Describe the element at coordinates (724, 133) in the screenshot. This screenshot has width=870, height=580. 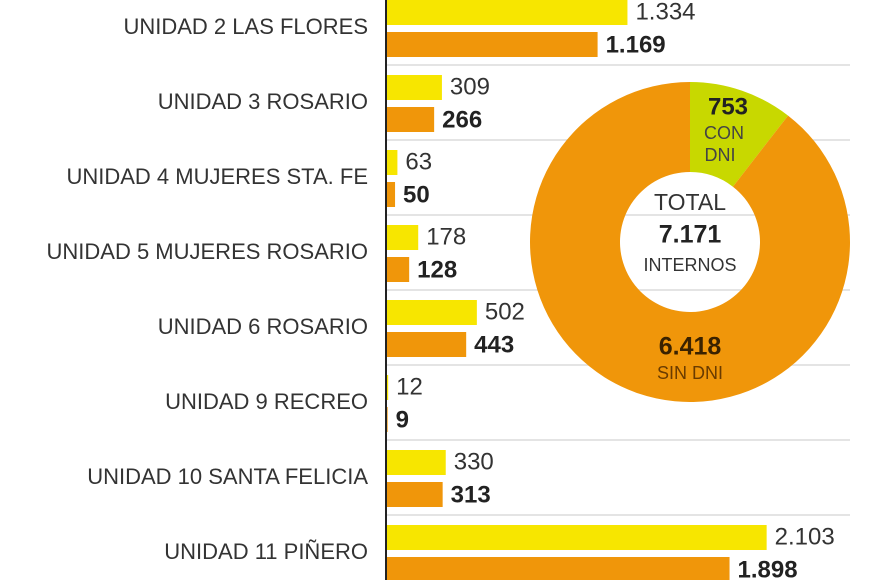
I see `slice-label-con-dni: CON` at that location.